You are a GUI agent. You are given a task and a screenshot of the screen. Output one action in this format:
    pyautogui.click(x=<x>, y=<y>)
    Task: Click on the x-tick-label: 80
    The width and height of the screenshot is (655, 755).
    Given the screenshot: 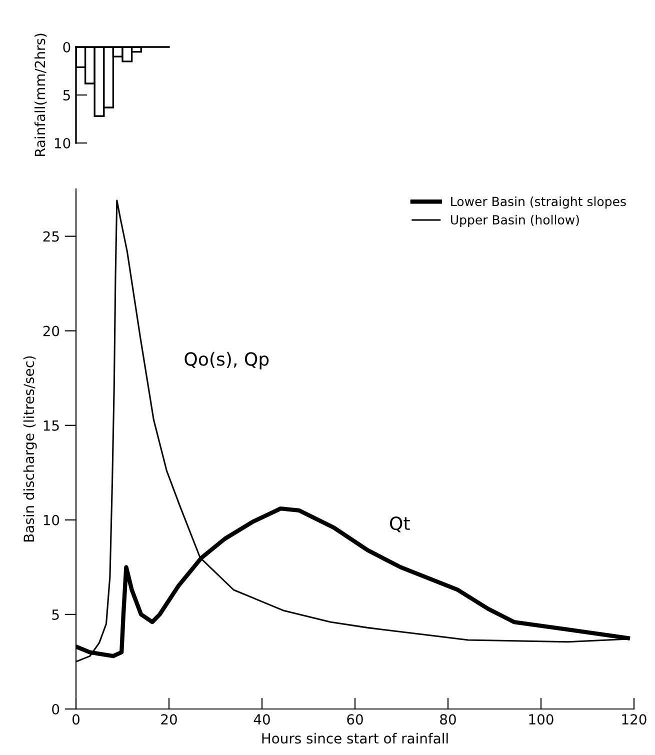 What is the action you would take?
    pyautogui.click(x=448, y=719)
    